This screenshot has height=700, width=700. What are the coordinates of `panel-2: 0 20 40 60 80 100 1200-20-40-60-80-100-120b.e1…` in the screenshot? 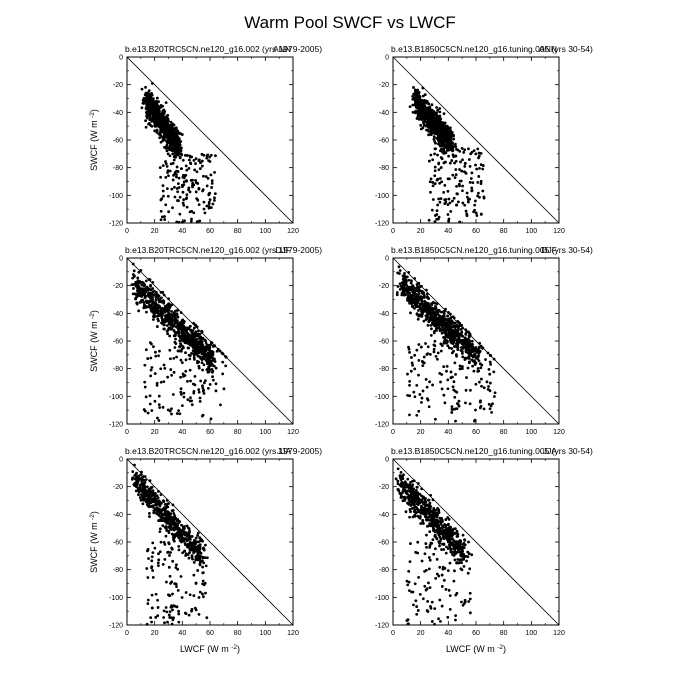 It's located at (484, 139).